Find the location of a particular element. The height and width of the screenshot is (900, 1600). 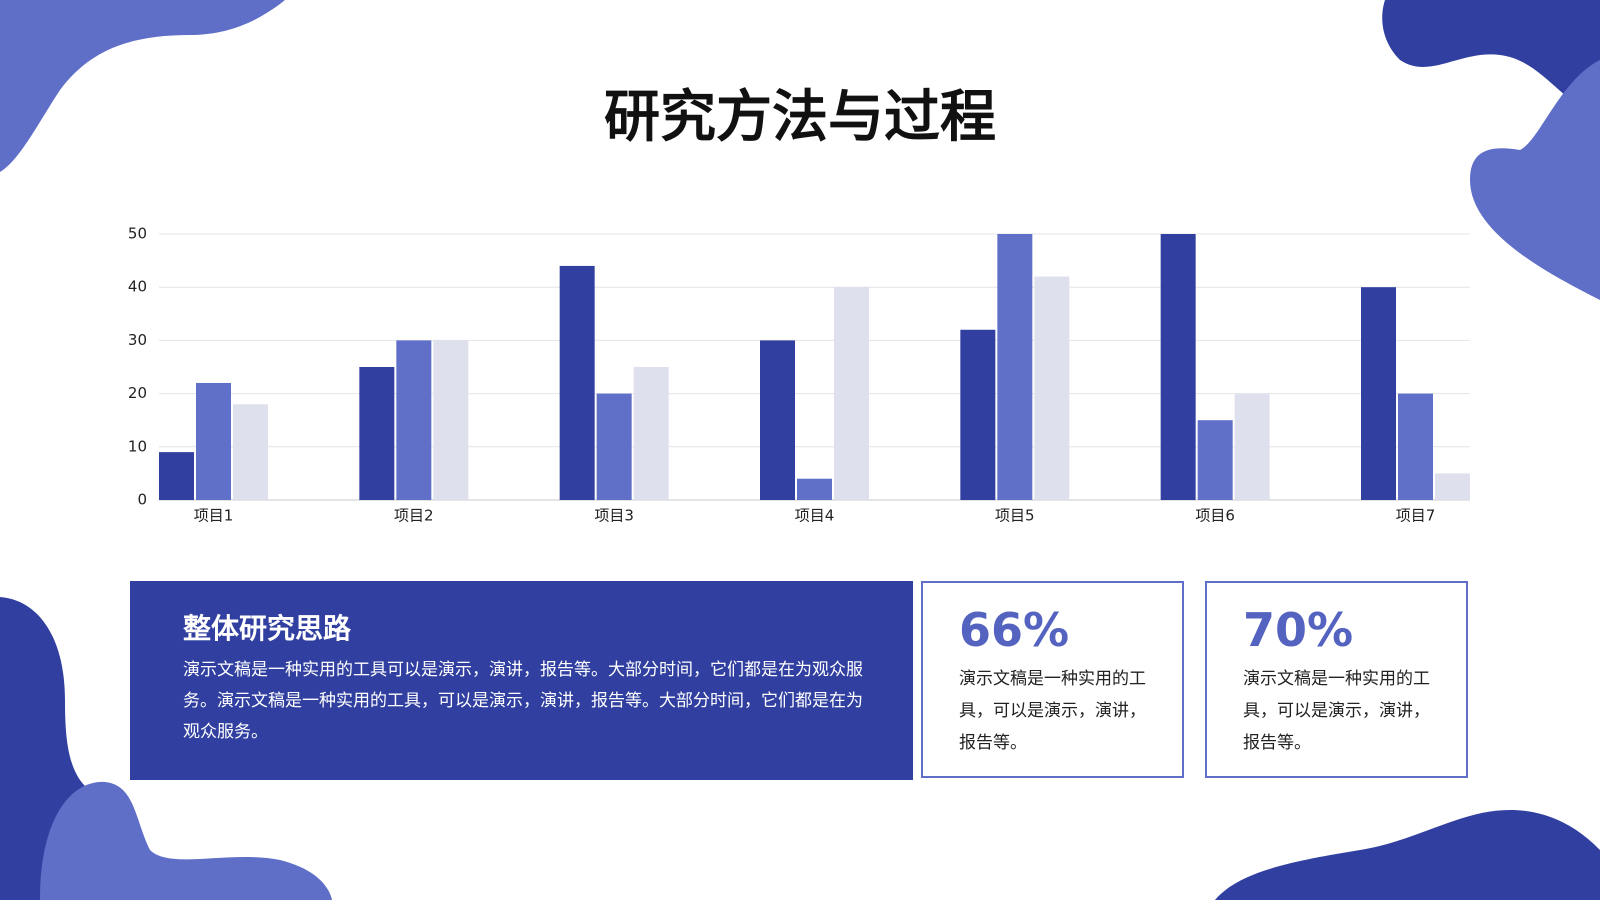

x-tick-label: 项目6 is located at coordinates (1215, 516).